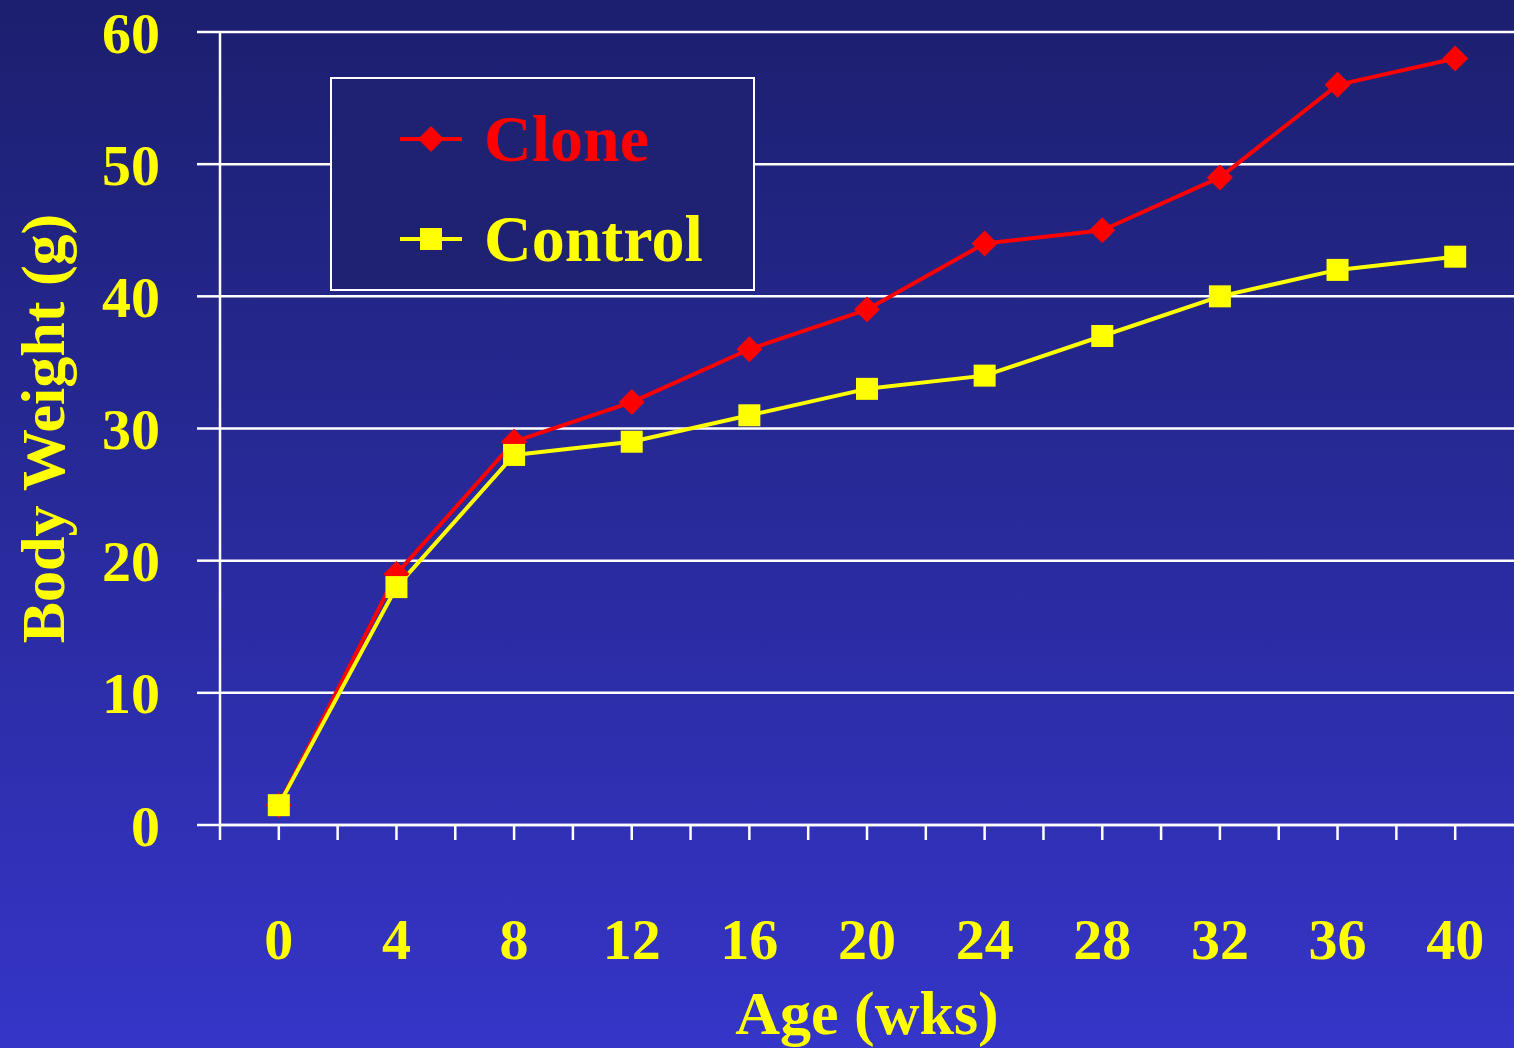  I want to click on x-tick-label: 20, so click(867, 940).